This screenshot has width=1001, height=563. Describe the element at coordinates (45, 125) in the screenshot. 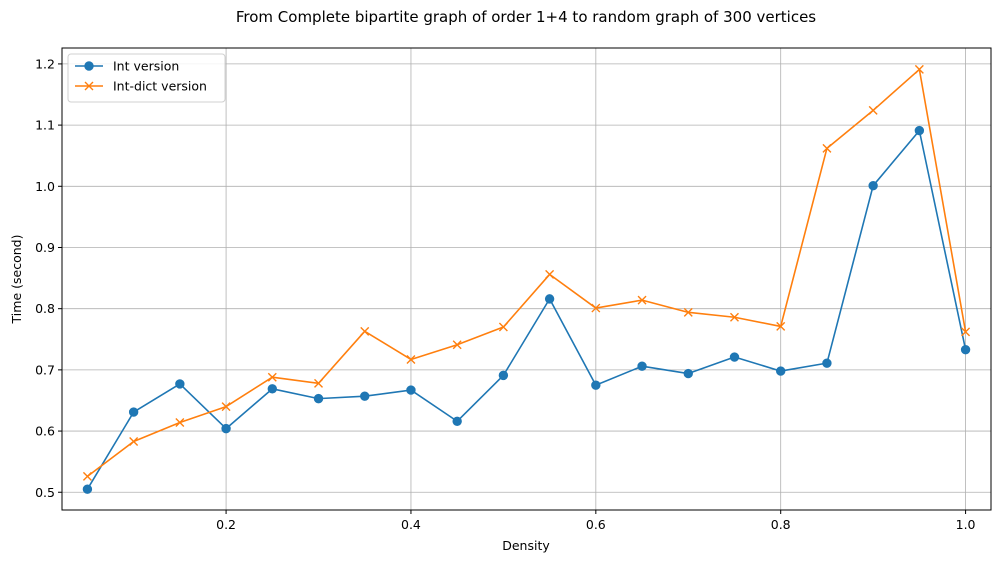

I see `y-tick-label: 1.1` at that location.